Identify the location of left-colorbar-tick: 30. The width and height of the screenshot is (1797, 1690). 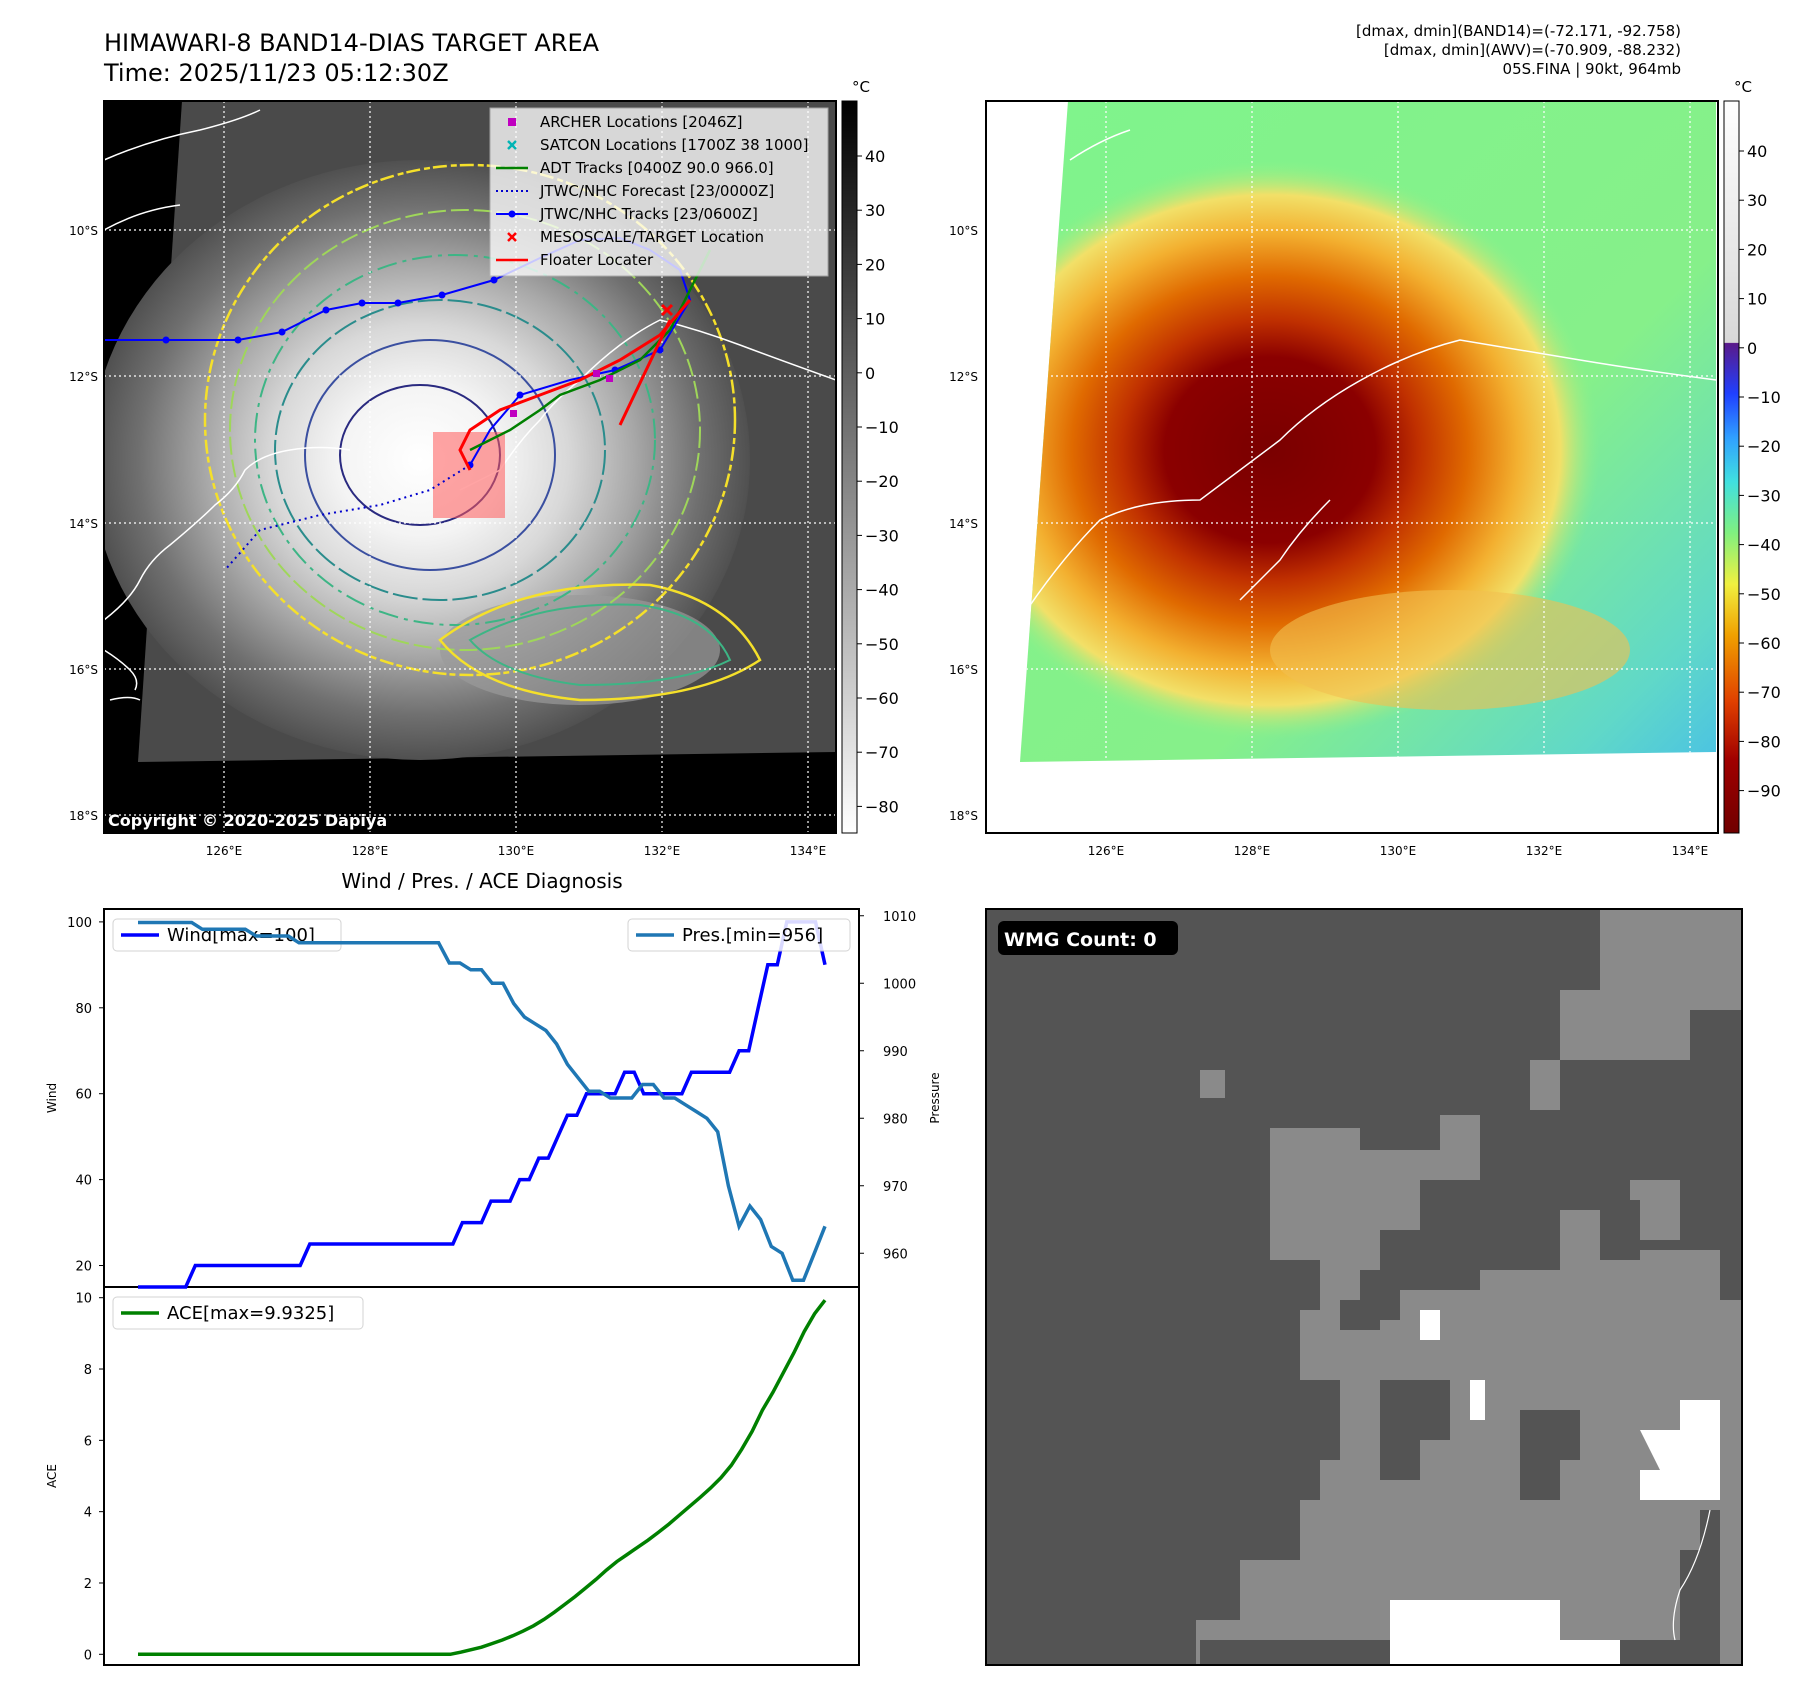
(875, 210).